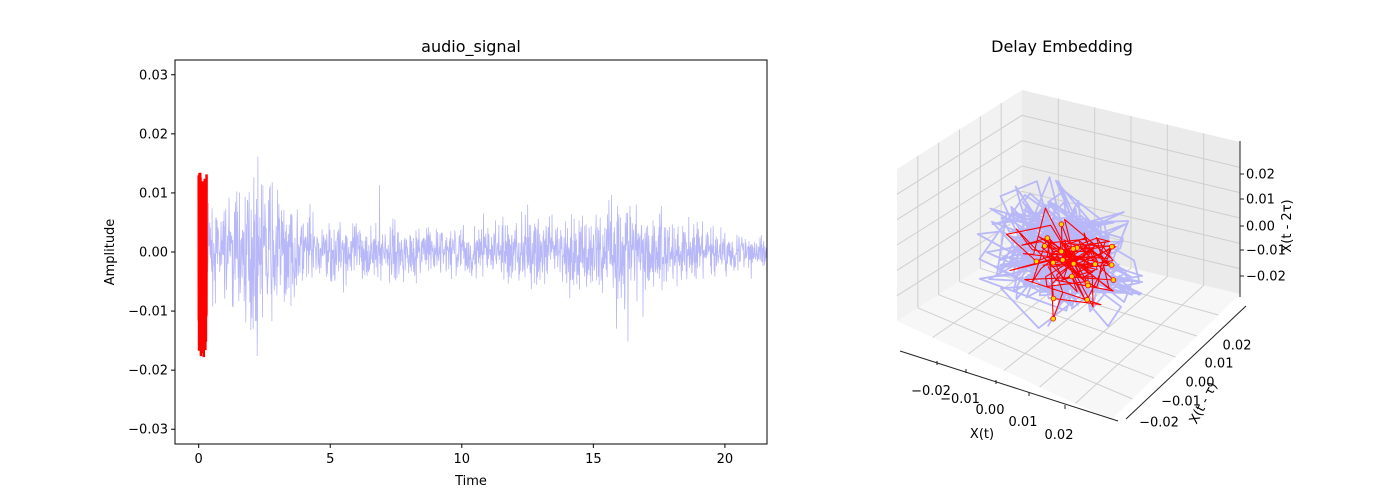 The width and height of the screenshot is (1400, 500). What do you see at coordinates (1260, 200) in the screenshot?
I see `z-tick-label-3d: 0.01` at bounding box center [1260, 200].